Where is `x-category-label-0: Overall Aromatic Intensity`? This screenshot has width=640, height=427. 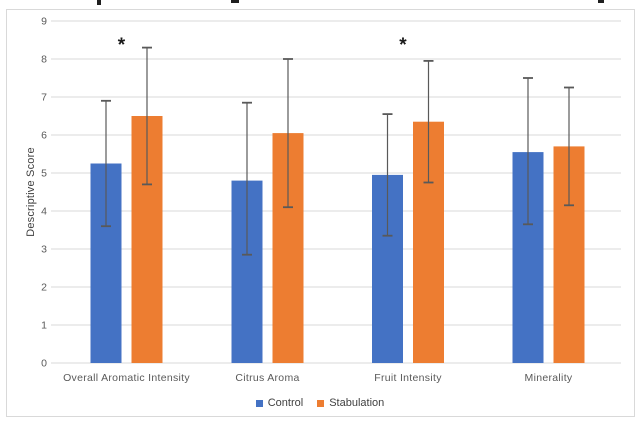
x-category-label-0: Overall Aromatic Intensity is located at coordinates (126, 378).